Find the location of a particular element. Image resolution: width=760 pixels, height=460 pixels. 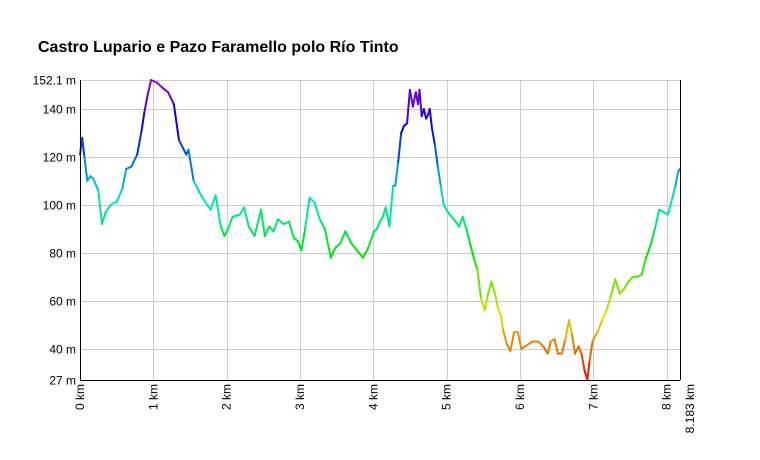

y-axis-ticks: 27 m 40 m 60 m 80 m 100 m 120 m 140 m 152.1 m is located at coordinates (54, 231).